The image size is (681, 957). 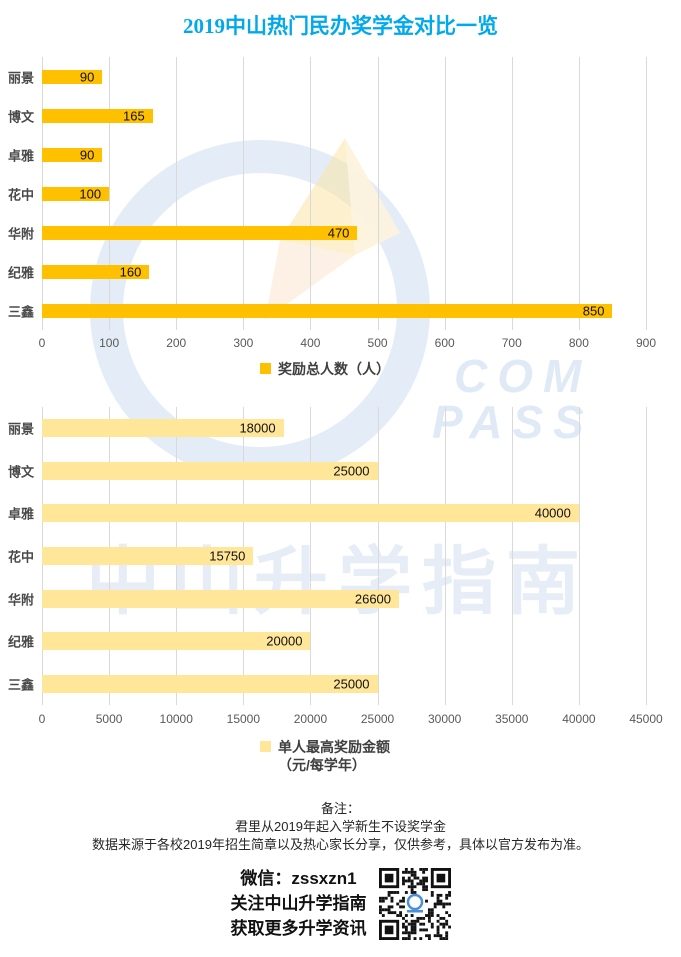 I want to click on x-axis-tick-label: 300, so click(x=243, y=343).